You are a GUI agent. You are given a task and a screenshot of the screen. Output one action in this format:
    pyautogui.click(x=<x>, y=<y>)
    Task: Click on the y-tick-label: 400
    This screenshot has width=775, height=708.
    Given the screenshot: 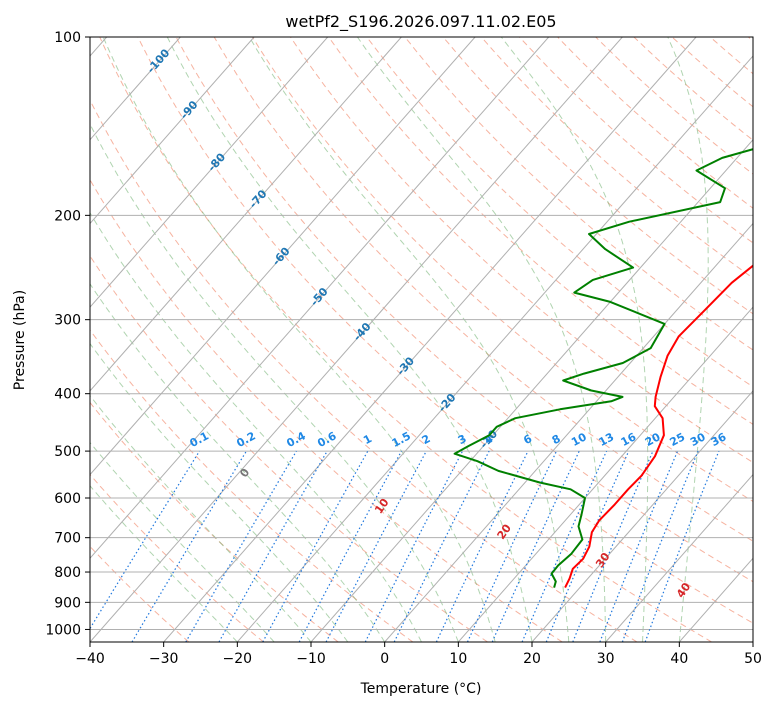 What is the action you would take?
    pyautogui.click(x=67, y=395)
    